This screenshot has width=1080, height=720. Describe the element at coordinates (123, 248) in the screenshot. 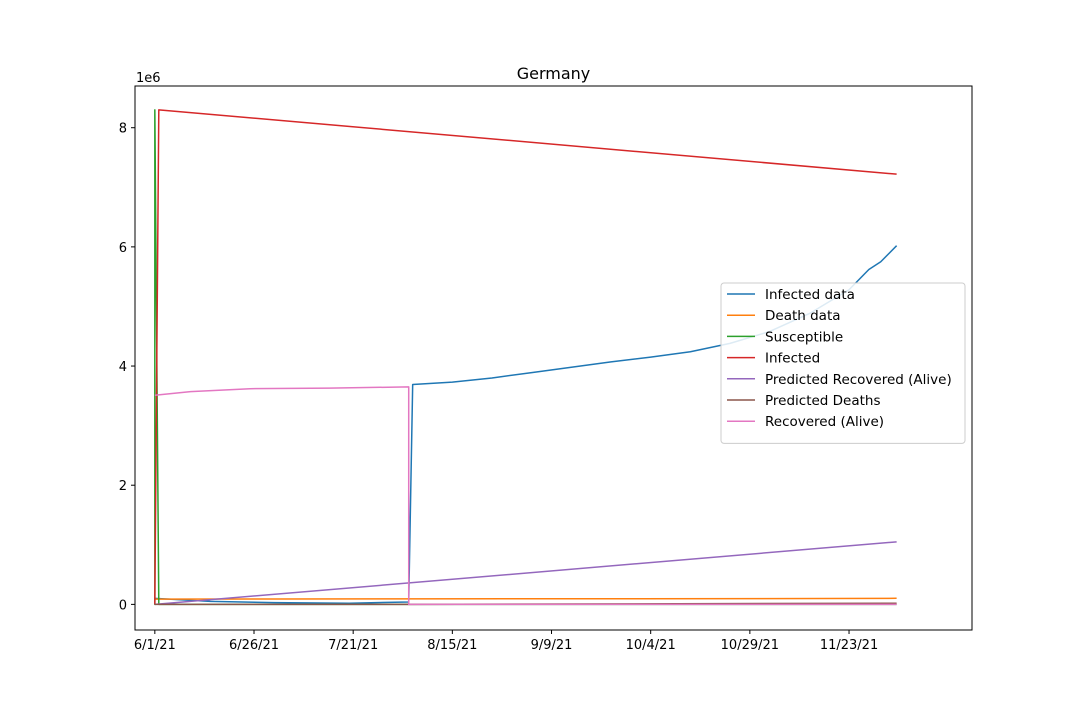

I see `y-tick-label: 6` at that location.